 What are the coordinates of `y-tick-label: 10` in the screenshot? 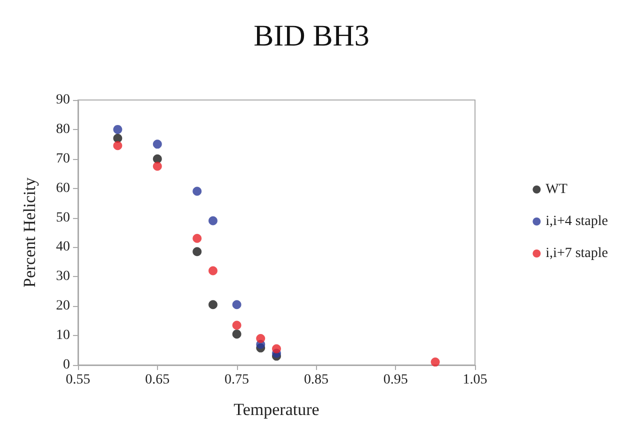 It's located at (63, 336).